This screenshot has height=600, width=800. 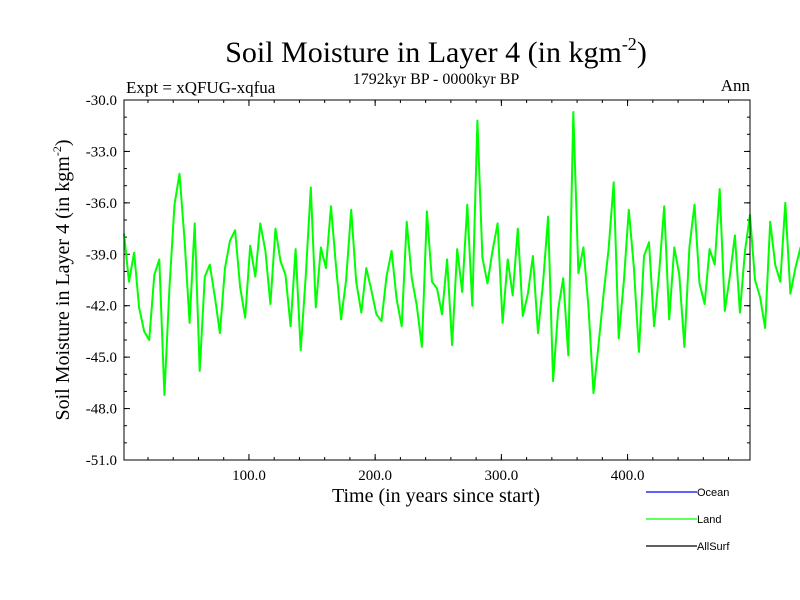 I want to click on x-tick-label: 400.0, so click(x=628, y=476).